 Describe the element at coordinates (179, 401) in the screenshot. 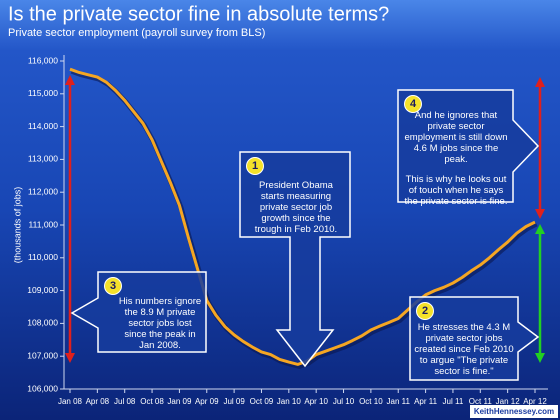

I see `x-tick-label: Jan 09` at that location.